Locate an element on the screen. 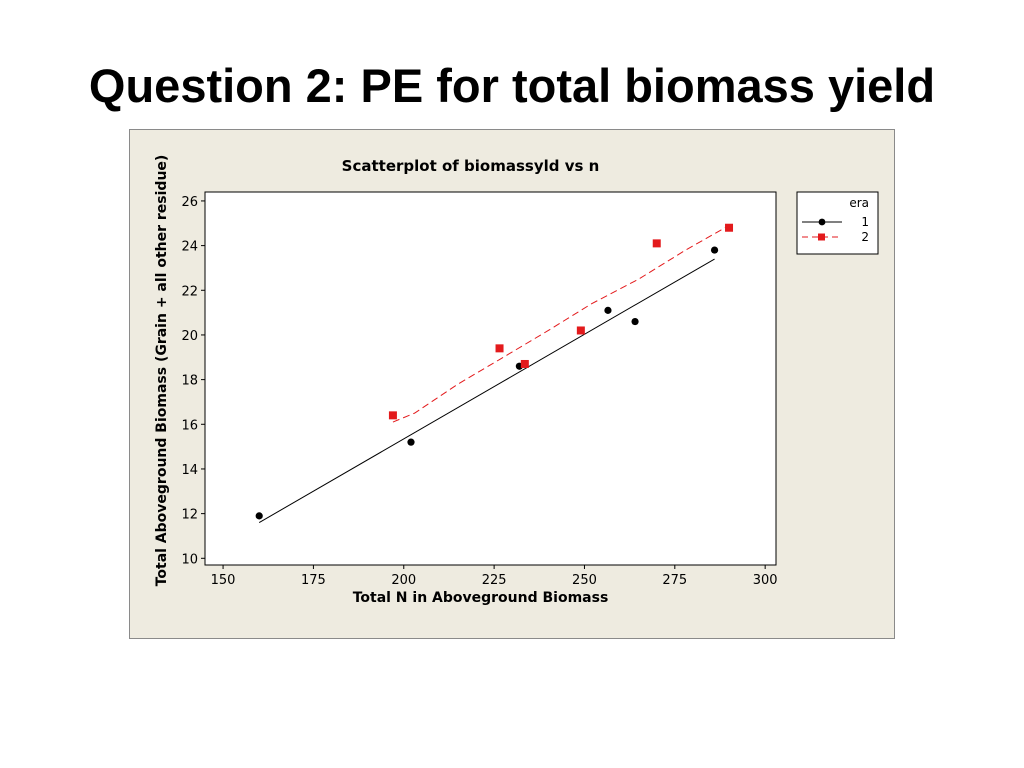 The width and height of the screenshot is (1024, 768). x-axis-label: Total N in Aboveground Biomass is located at coordinates (481, 598).